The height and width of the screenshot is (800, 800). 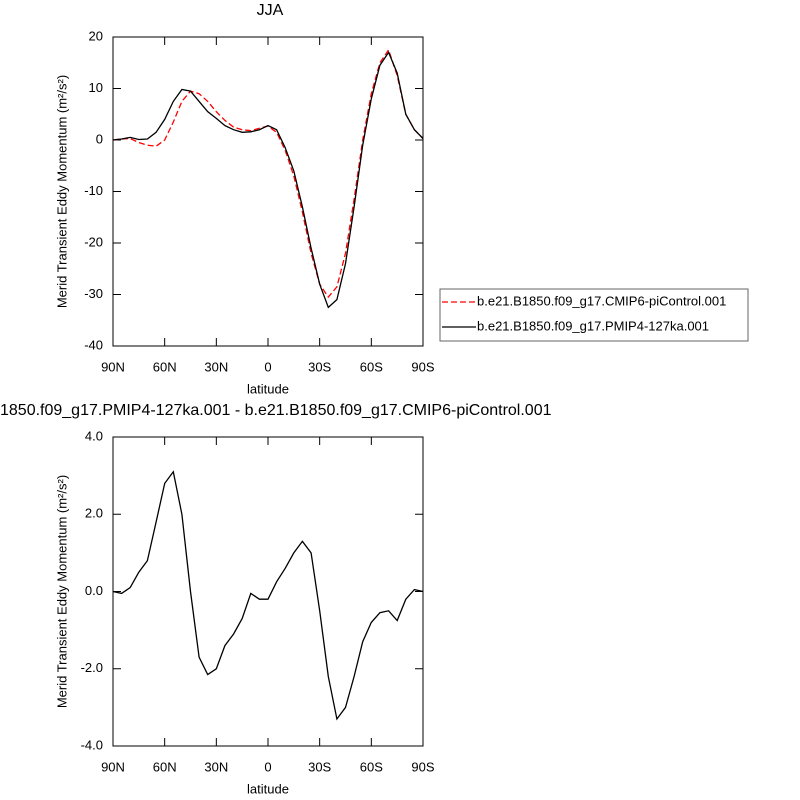 What do you see at coordinates (96, 35) in the screenshot?
I see `y-tick-label: 20` at bounding box center [96, 35].